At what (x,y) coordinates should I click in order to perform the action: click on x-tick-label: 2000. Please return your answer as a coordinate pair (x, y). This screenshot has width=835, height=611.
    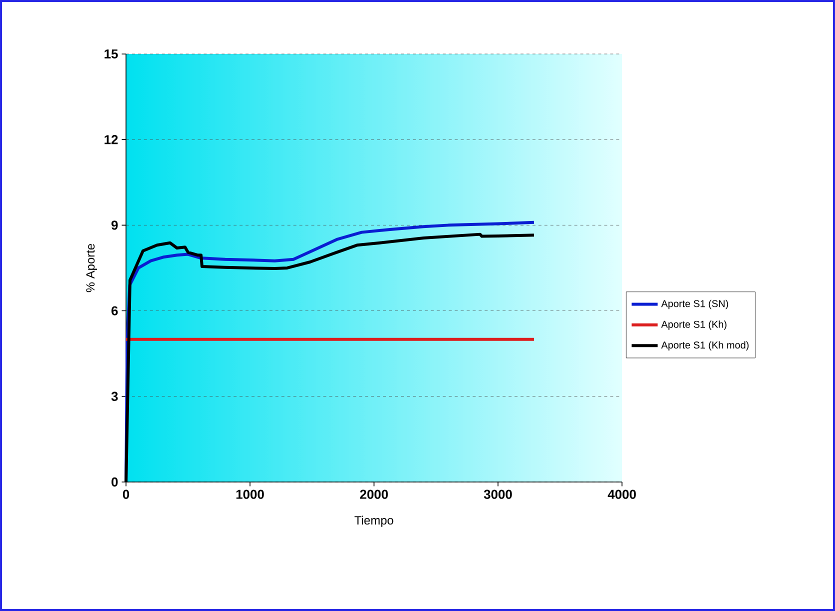
    Looking at the image, I should click on (374, 494).